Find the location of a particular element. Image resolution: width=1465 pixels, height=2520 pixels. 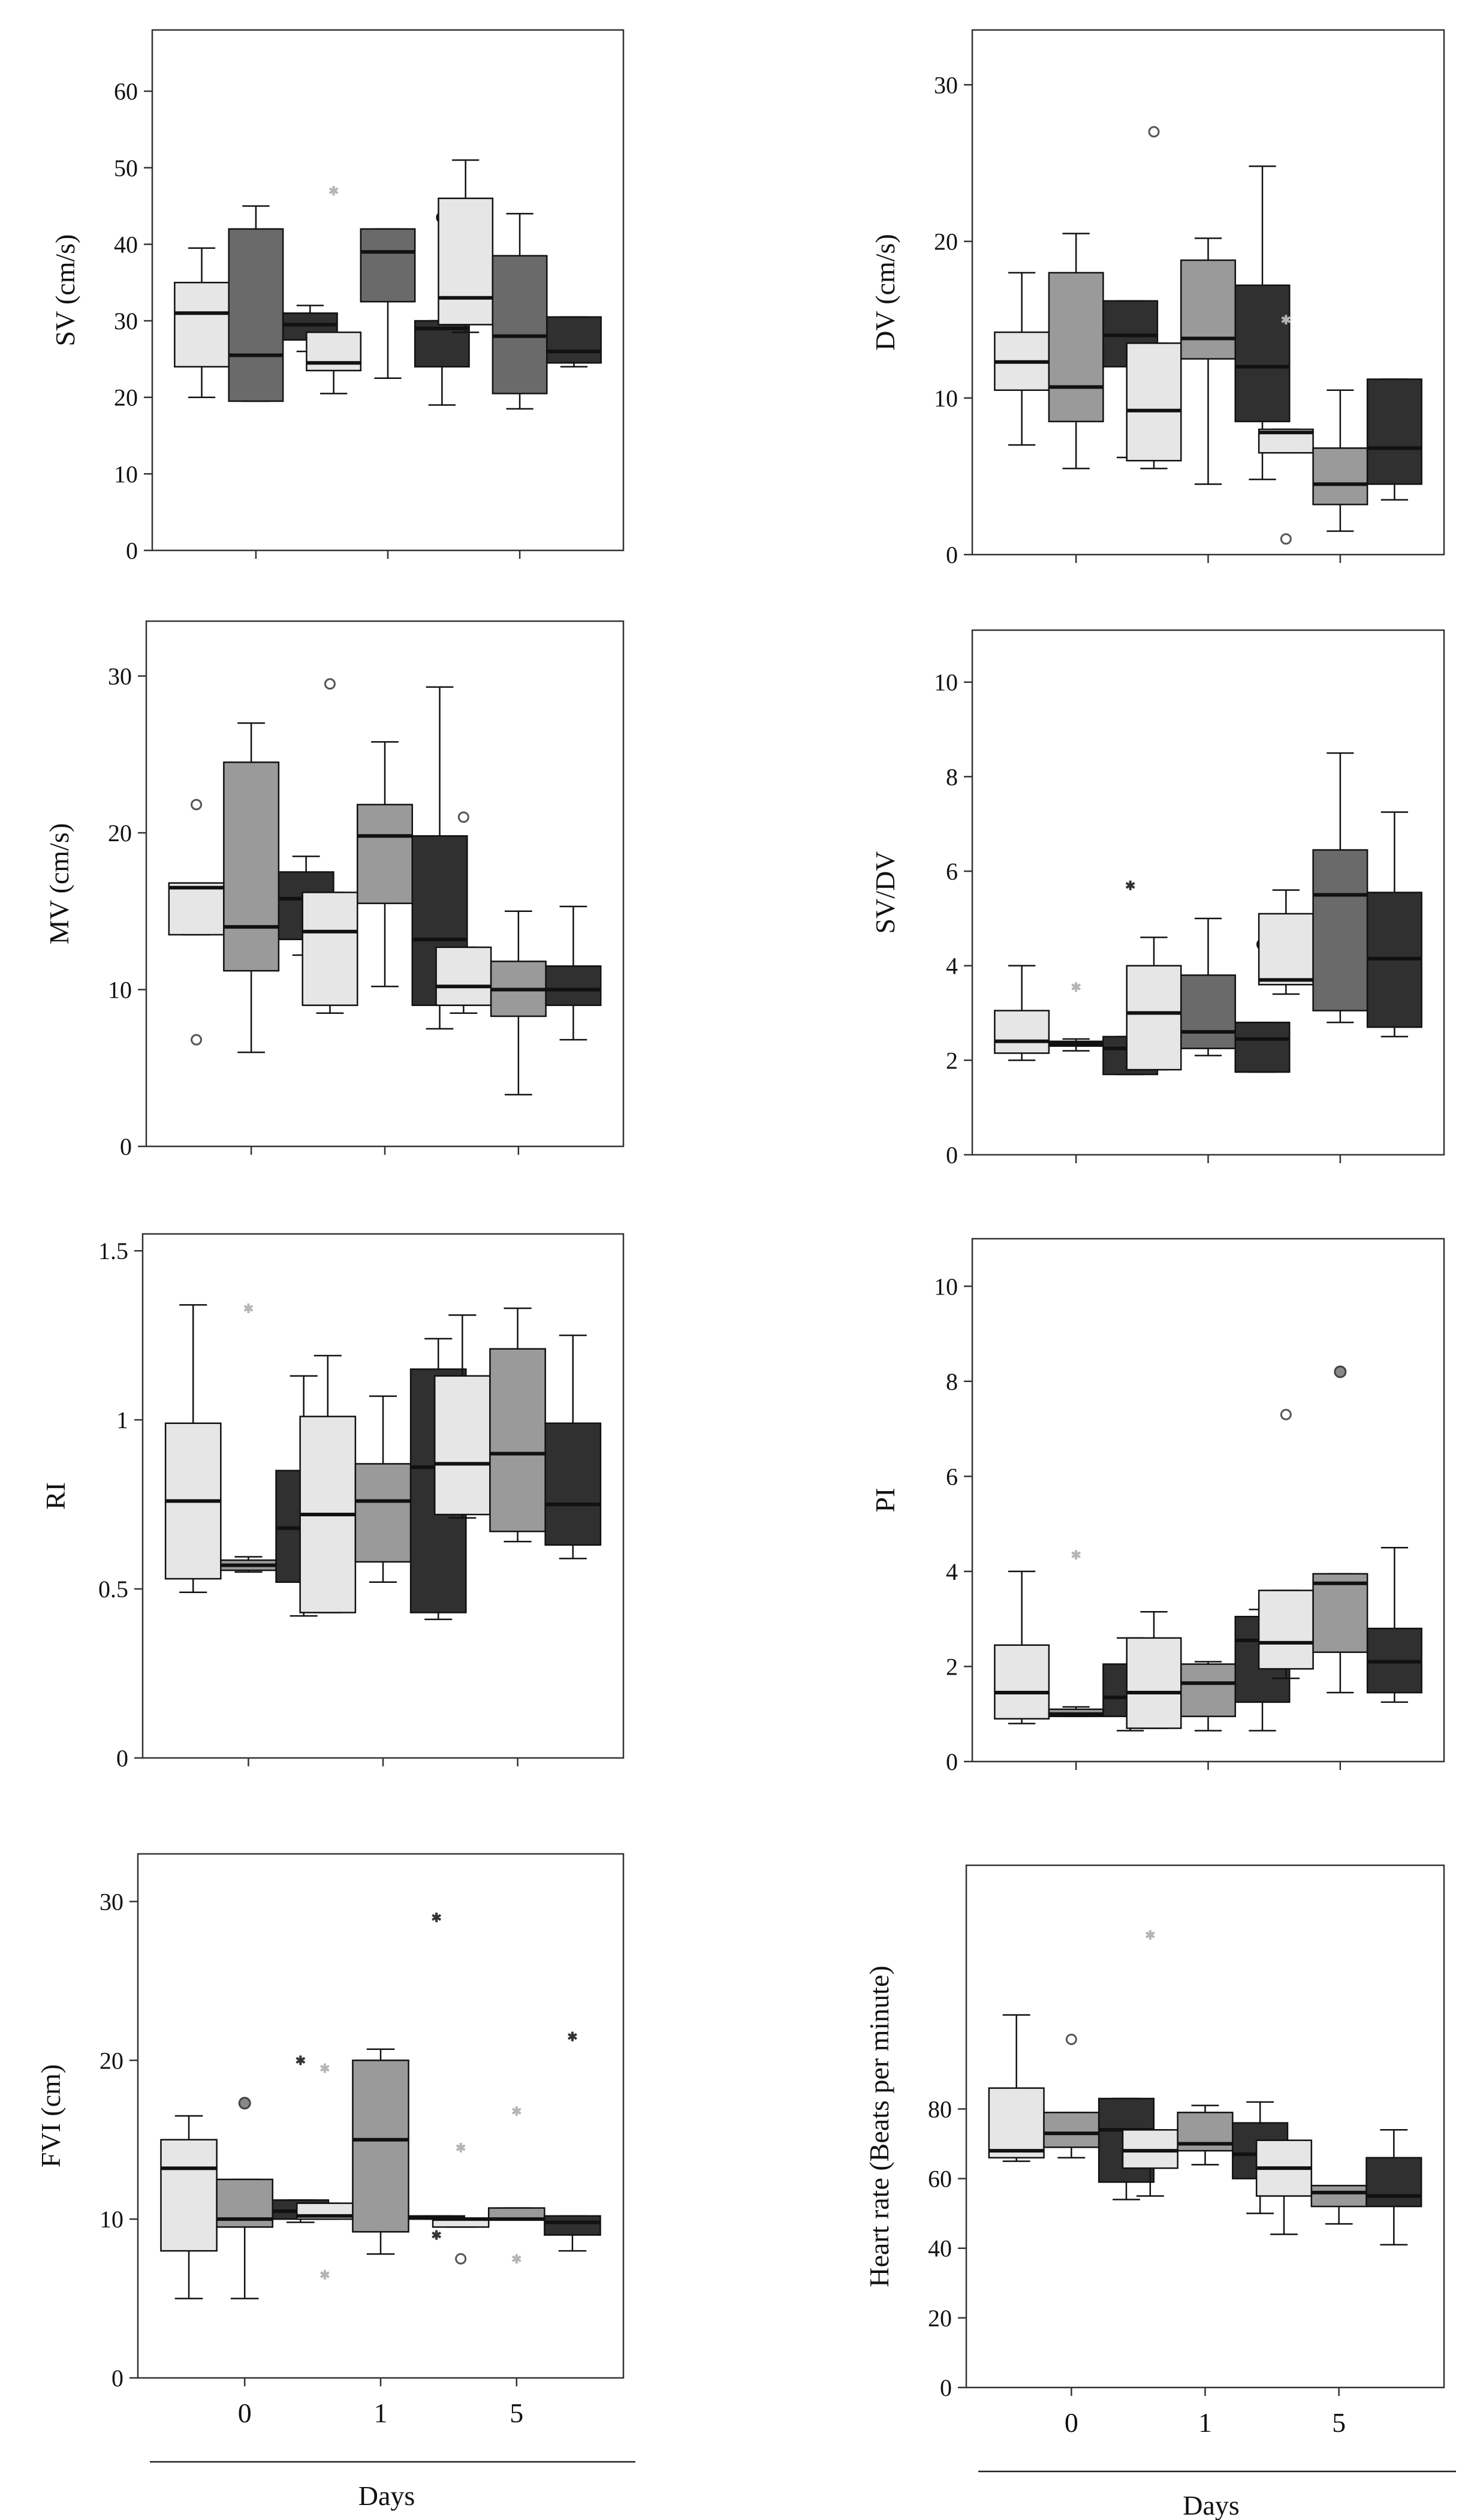

y-tick-label: 0.5 is located at coordinates (113, 1589).